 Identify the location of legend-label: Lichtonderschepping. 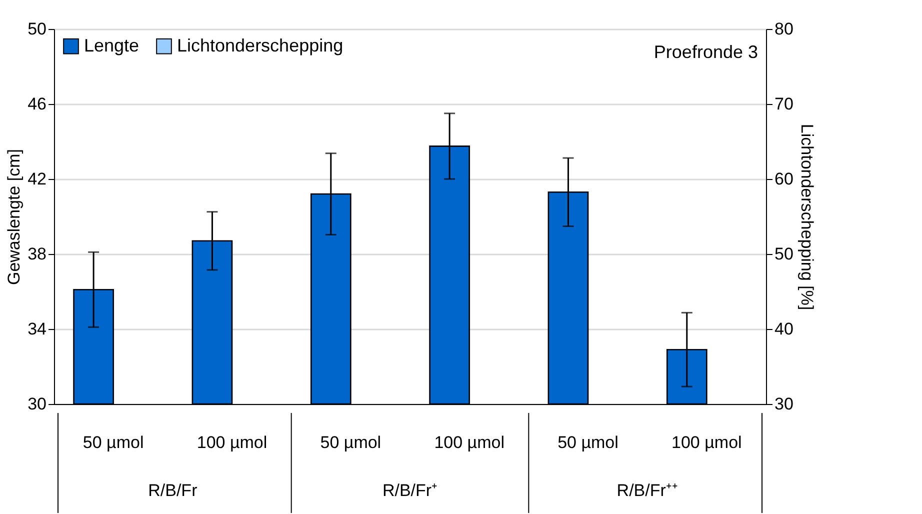
(260, 45).